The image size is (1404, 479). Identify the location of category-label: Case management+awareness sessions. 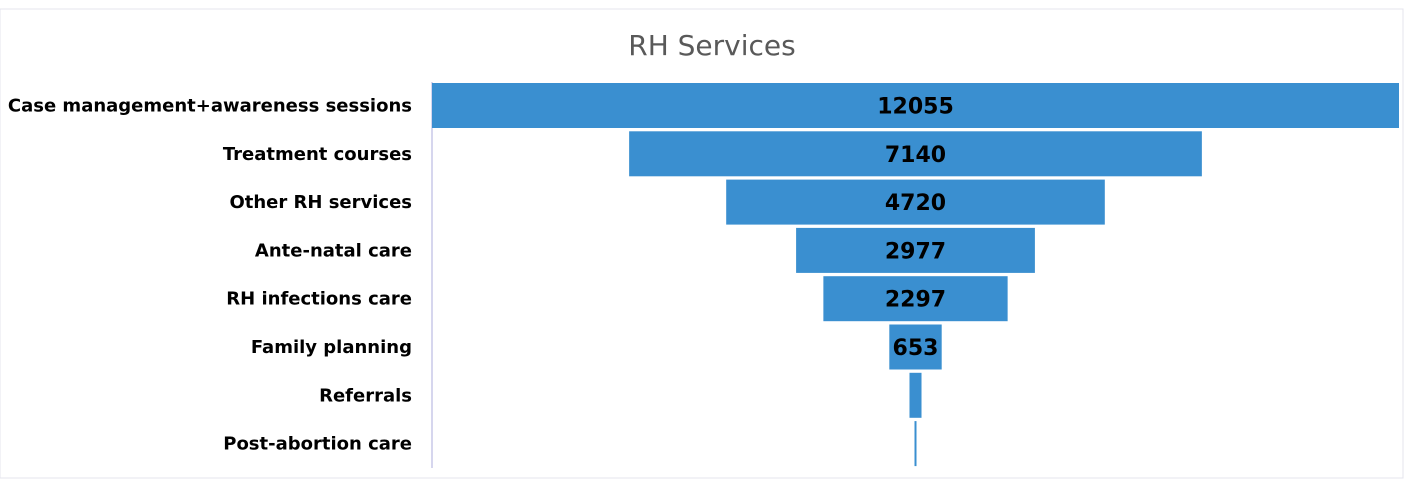
(210, 106).